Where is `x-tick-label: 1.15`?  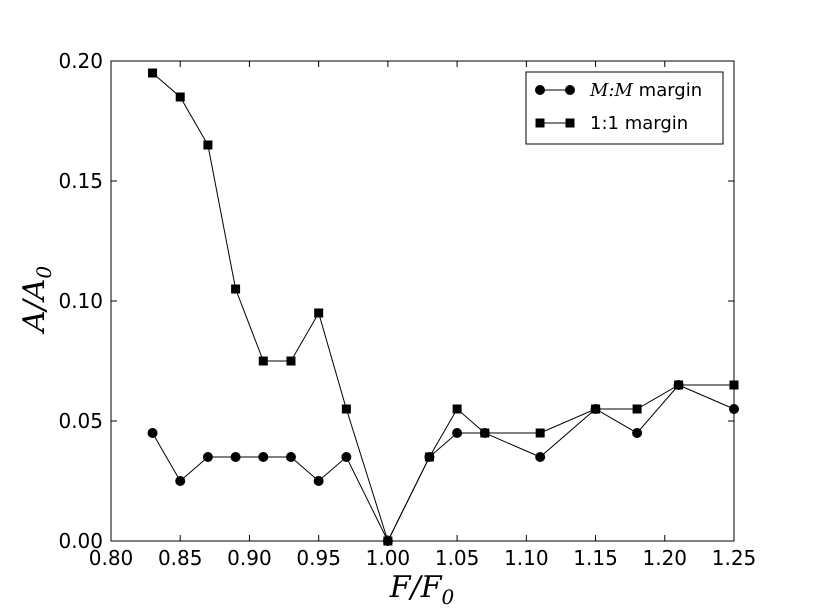
x-tick-label: 1.15 is located at coordinates (595, 558).